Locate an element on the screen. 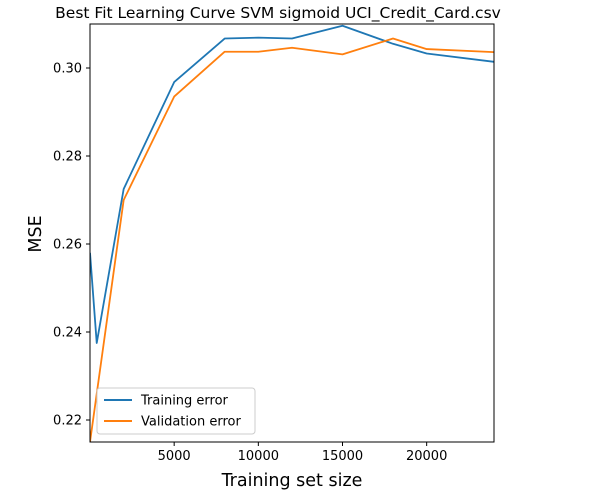 Image resolution: width=598 pixels, height=504 pixels. y-axis-label: MSE is located at coordinates (36, 233).